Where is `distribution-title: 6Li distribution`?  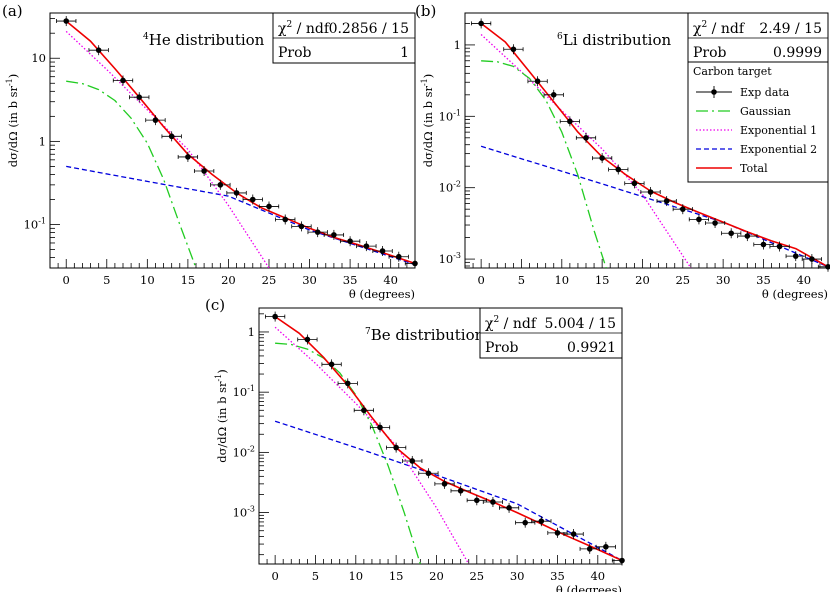
distribution-title: 6Li distribution is located at coordinates (614, 40).